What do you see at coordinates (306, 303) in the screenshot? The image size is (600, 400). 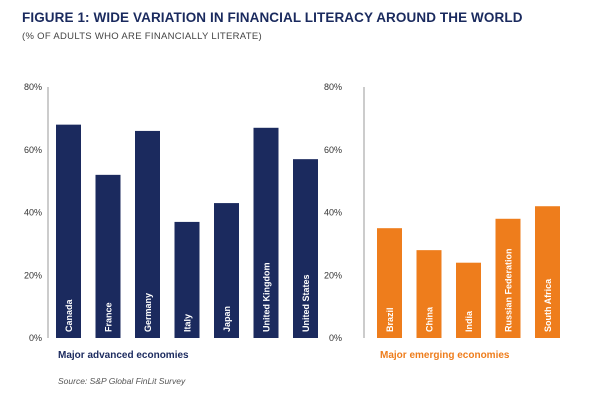 I see `advanced-bar-label-united-states: United States` at bounding box center [306, 303].